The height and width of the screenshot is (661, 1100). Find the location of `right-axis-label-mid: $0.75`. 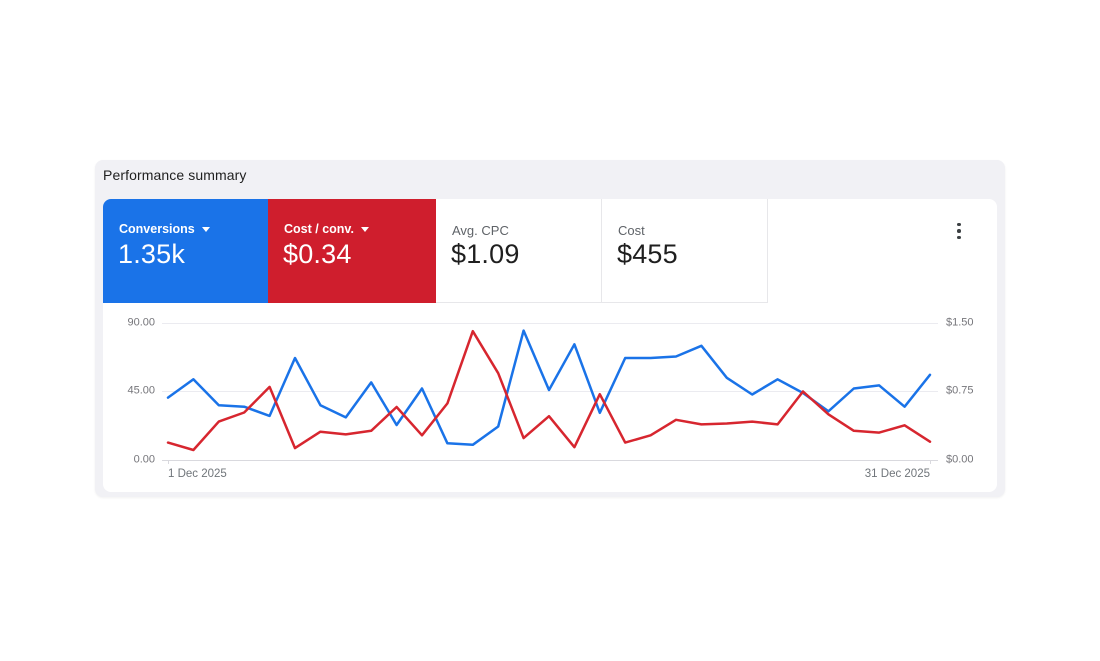

right-axis-label-mid: $0.75 is located at coordinates (960, 390).